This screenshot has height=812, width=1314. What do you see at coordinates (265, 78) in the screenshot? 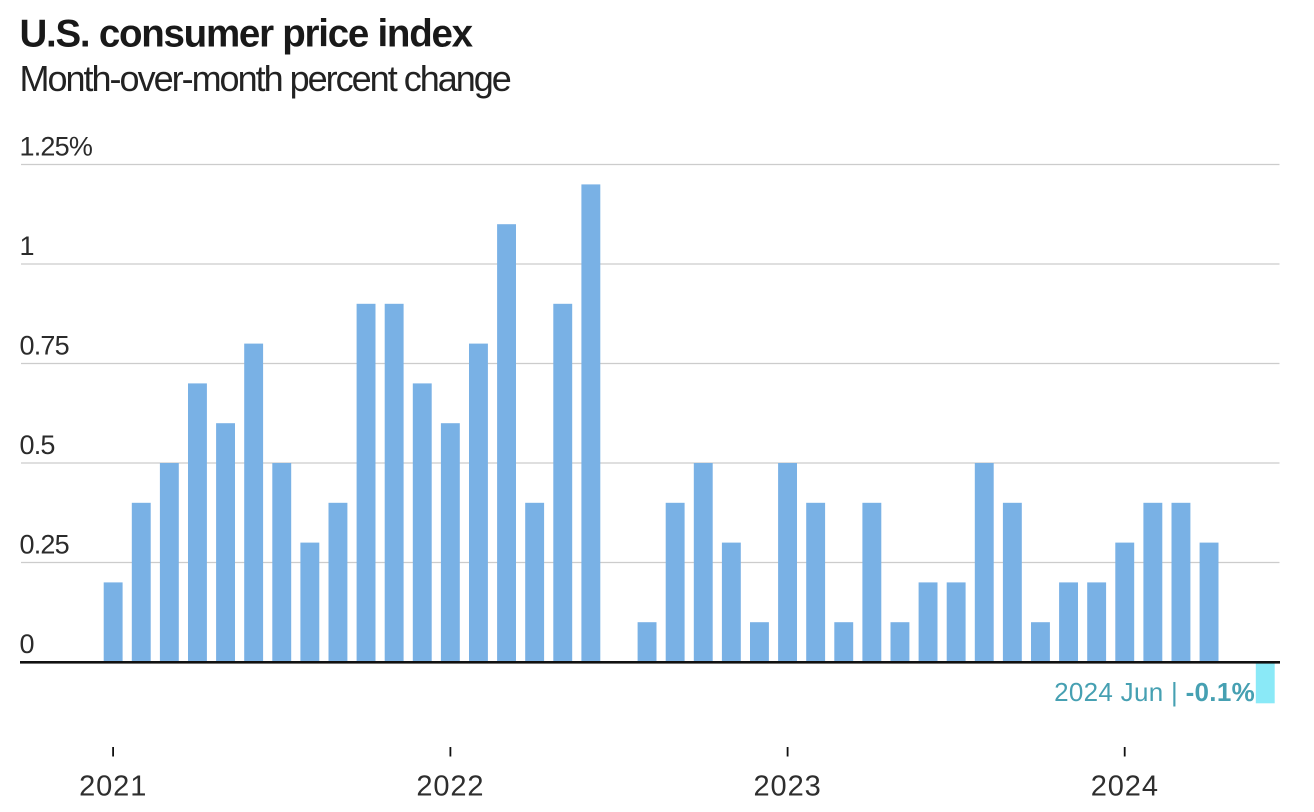
I see `svg-text:Month-over-month percent chang: Month-over-month percent change` at bounding box center [265, 78].